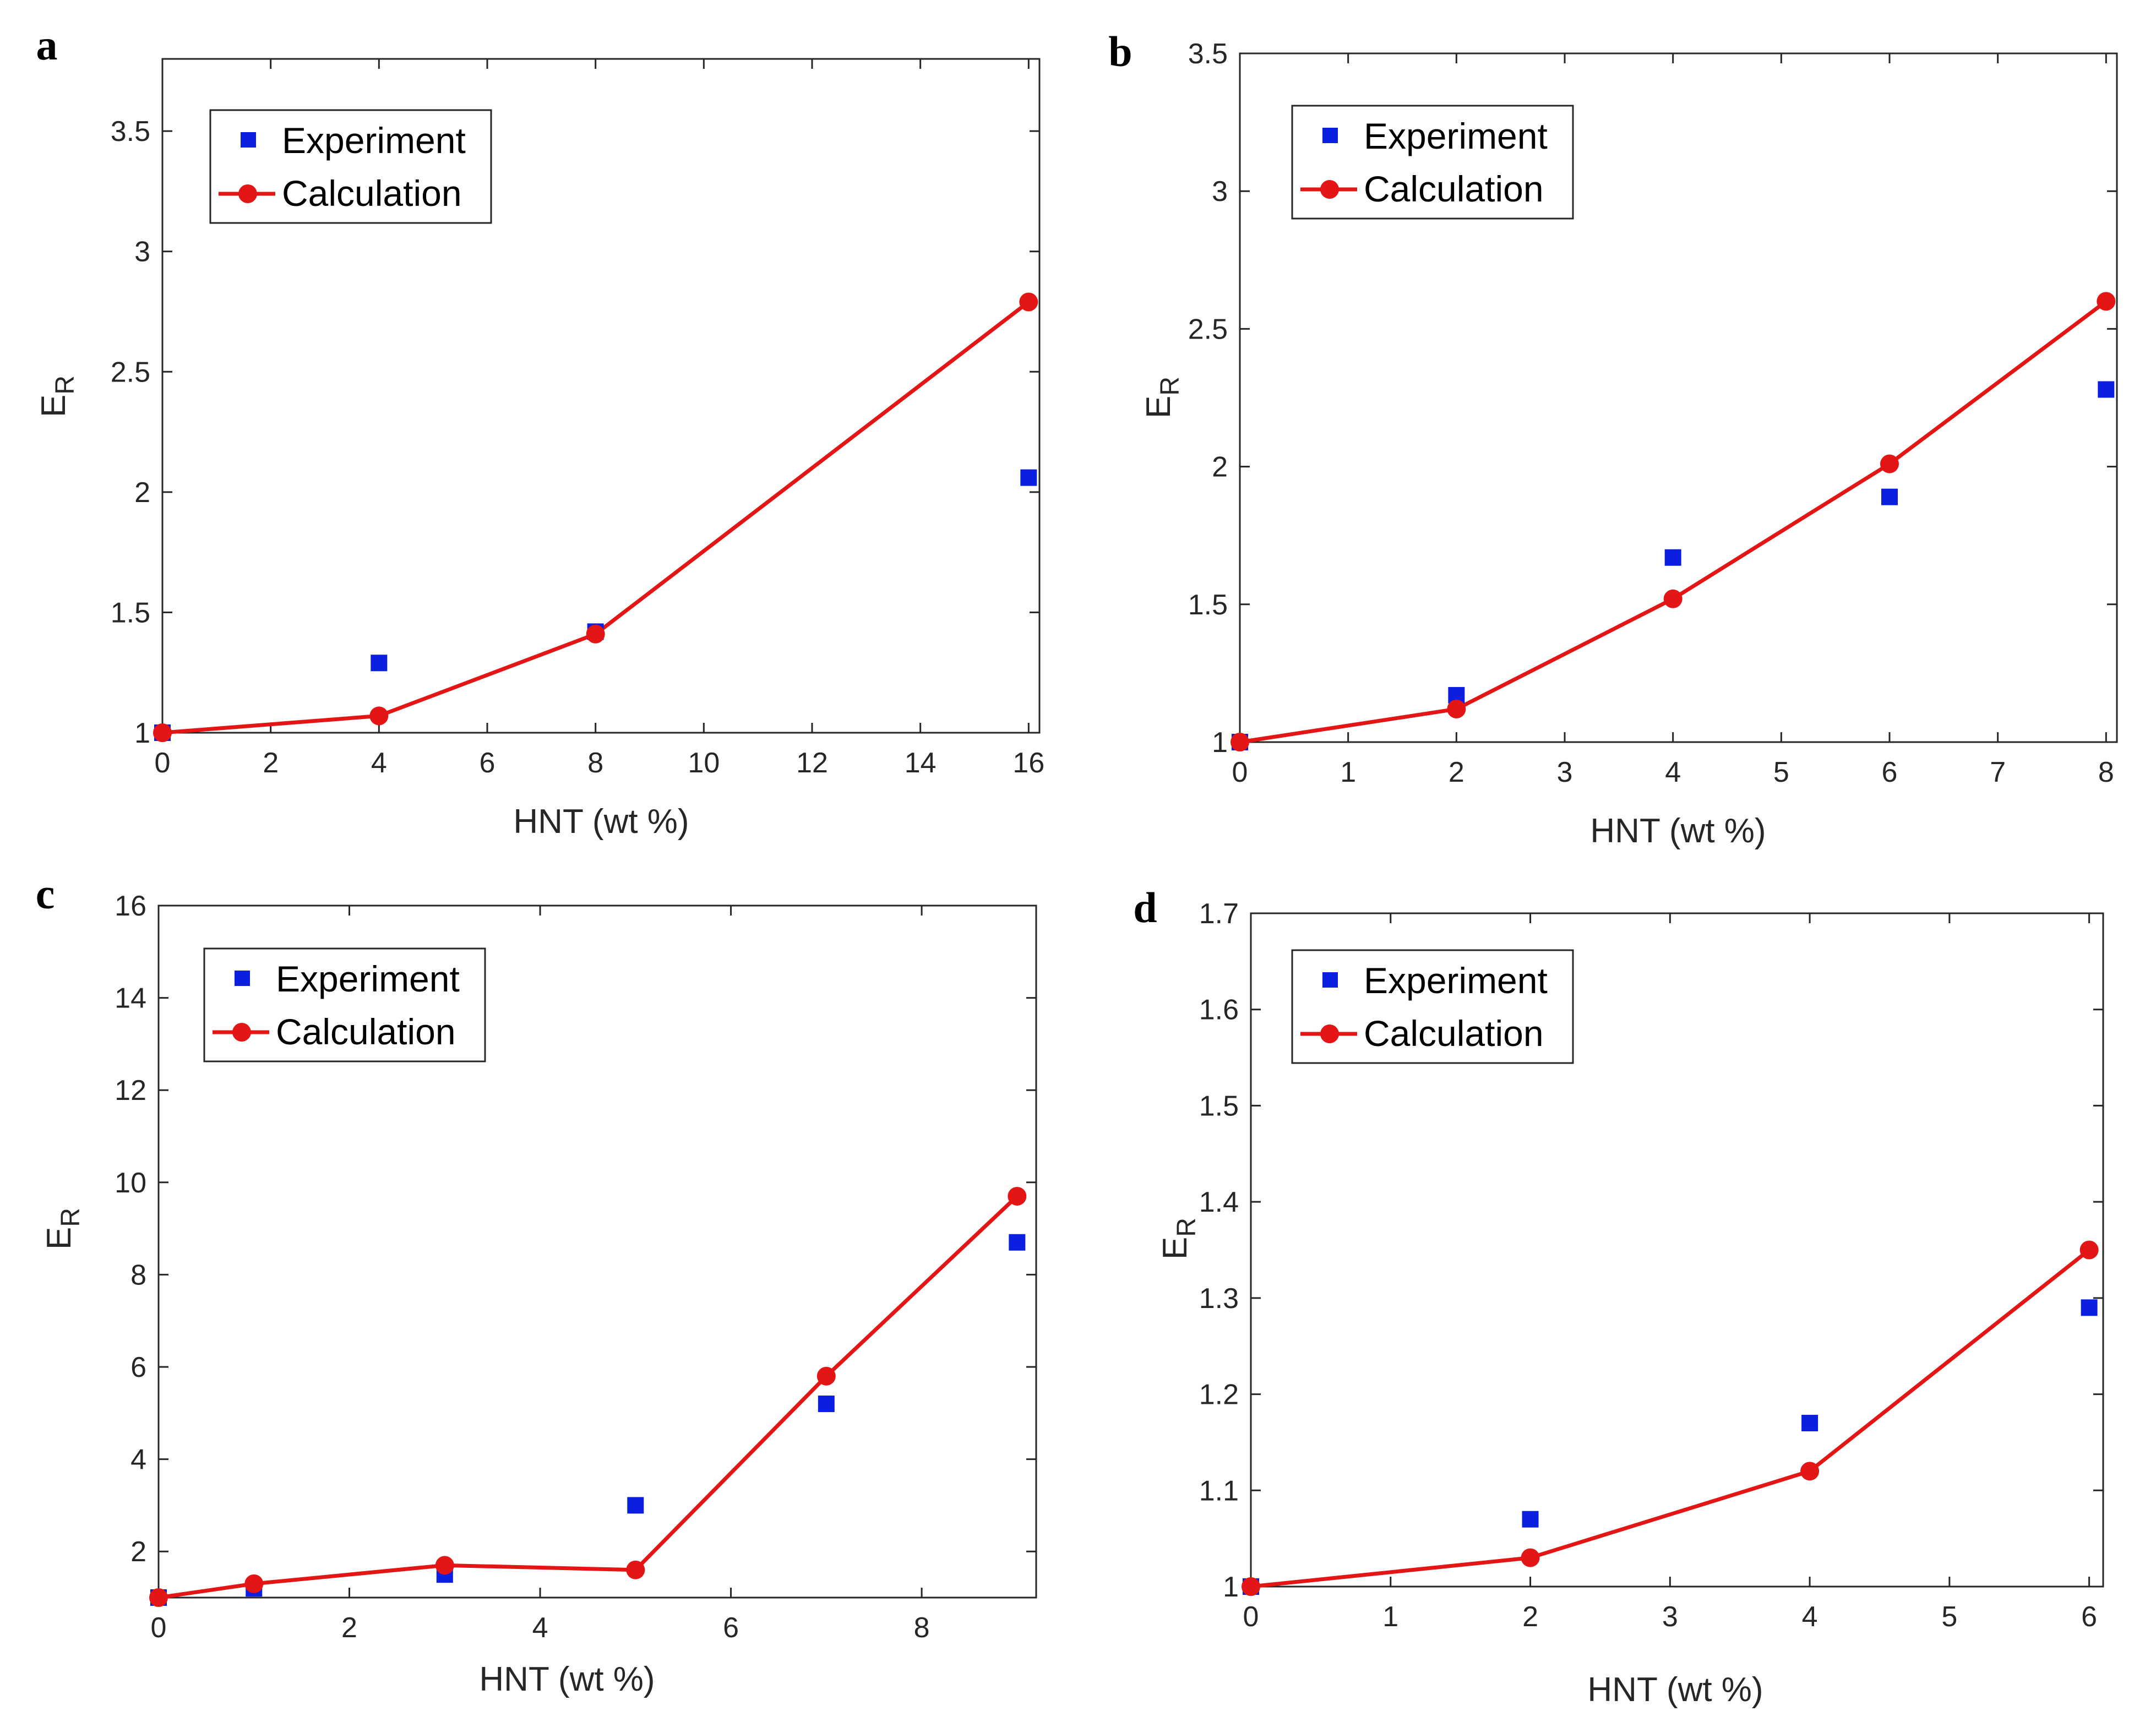 This screenshot has width=2156, height=1722. I want to click on calculation-line, so click(588, 1397).